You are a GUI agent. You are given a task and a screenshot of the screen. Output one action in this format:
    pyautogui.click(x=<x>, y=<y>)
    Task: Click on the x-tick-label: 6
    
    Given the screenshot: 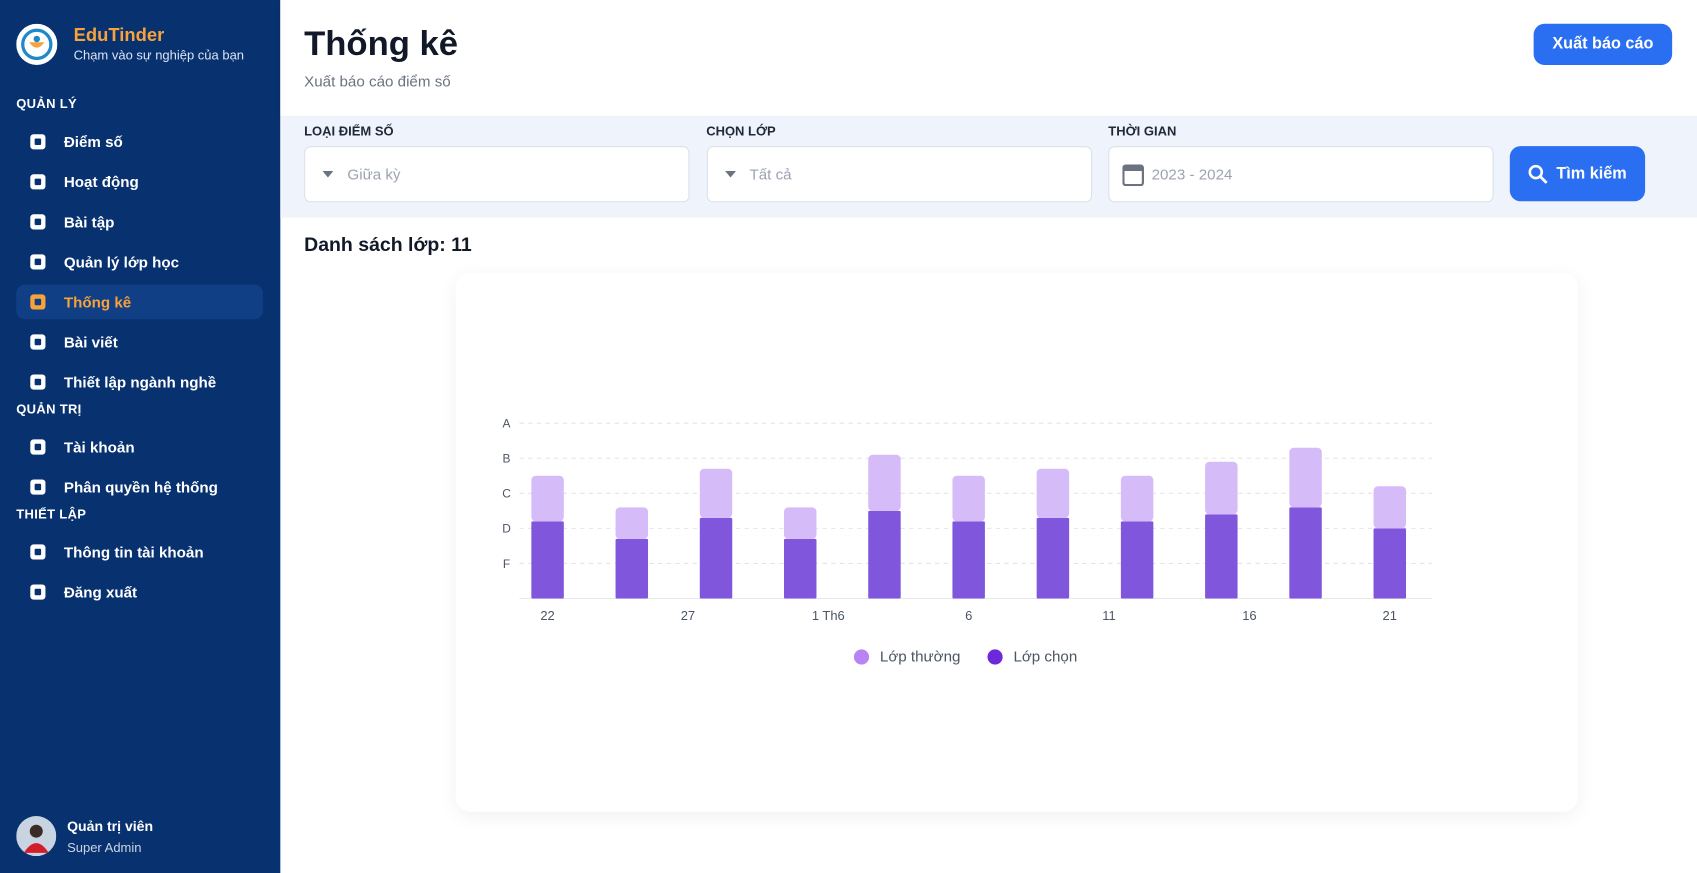 What is the action you would take?
    pyautogui.click(x=968, y=615)
    